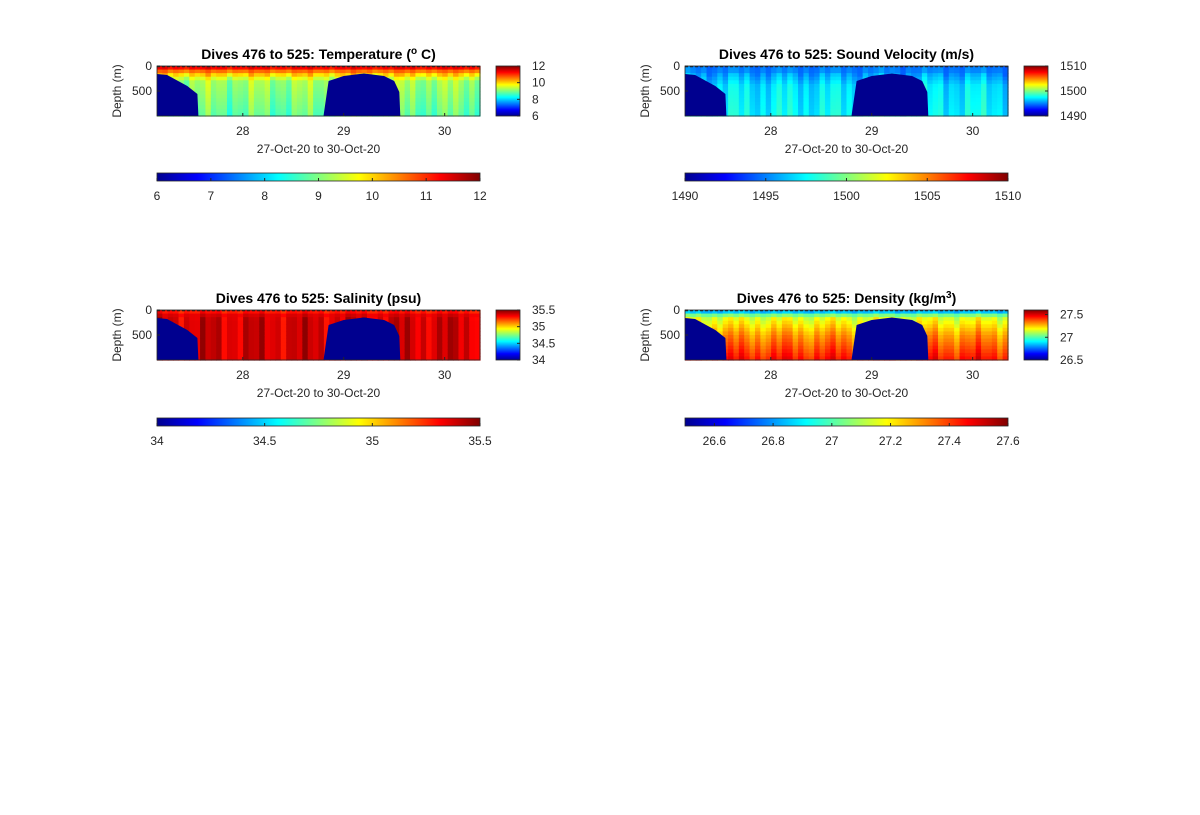  Describe the element at coordinates (318, 196) in the screenshot. I see `hbar-tick-label: 9` at that location.